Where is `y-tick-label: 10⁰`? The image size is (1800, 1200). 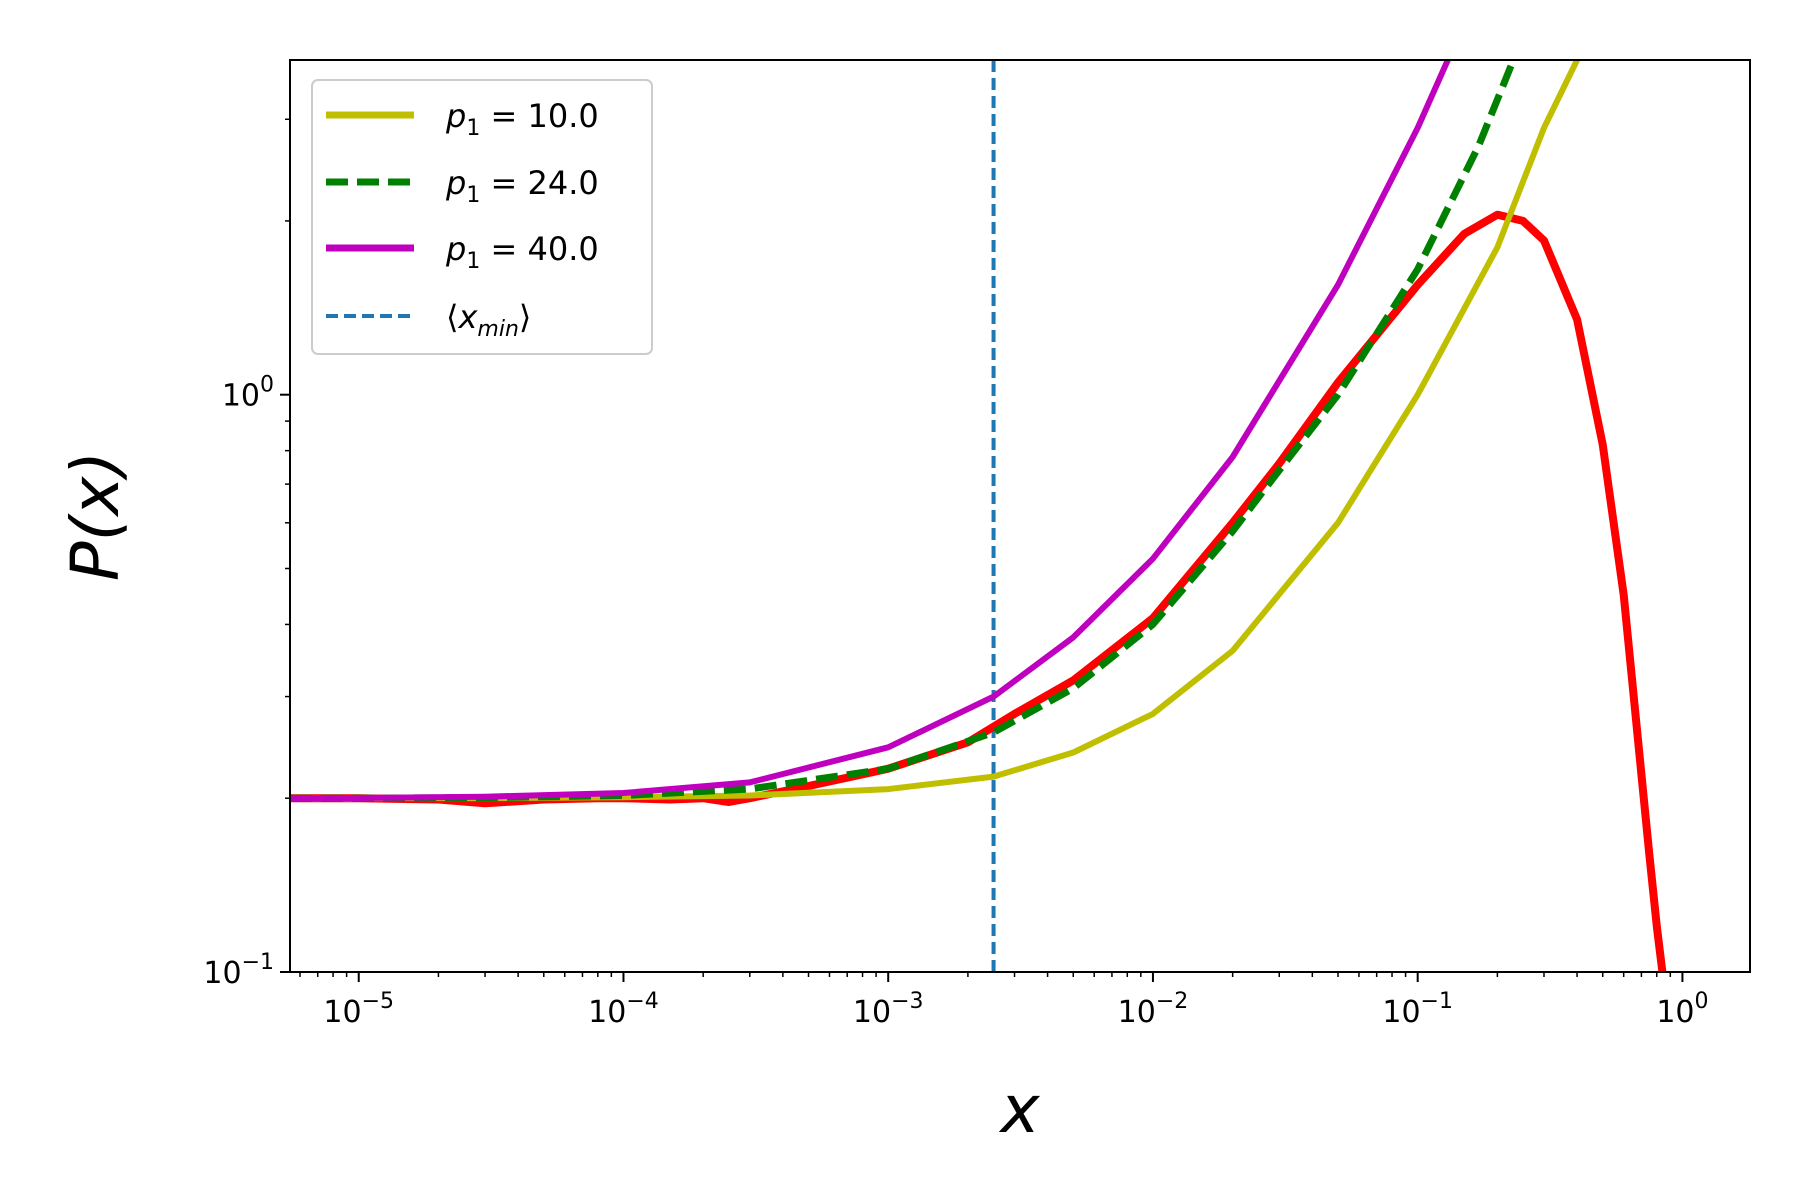 y-tick-label: 10⁰ is located at coordinates (248, 393).